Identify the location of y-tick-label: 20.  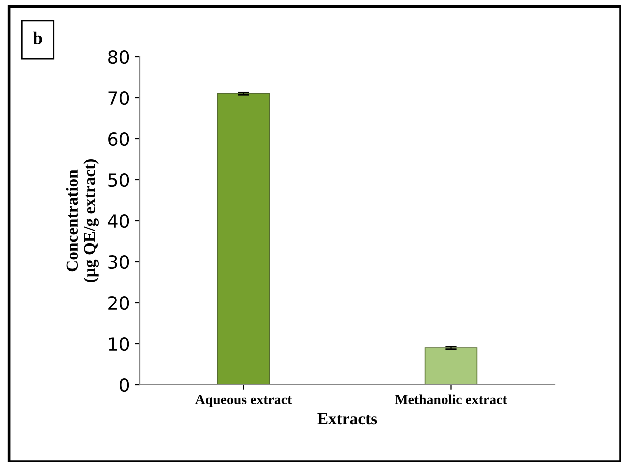
(119, 303).